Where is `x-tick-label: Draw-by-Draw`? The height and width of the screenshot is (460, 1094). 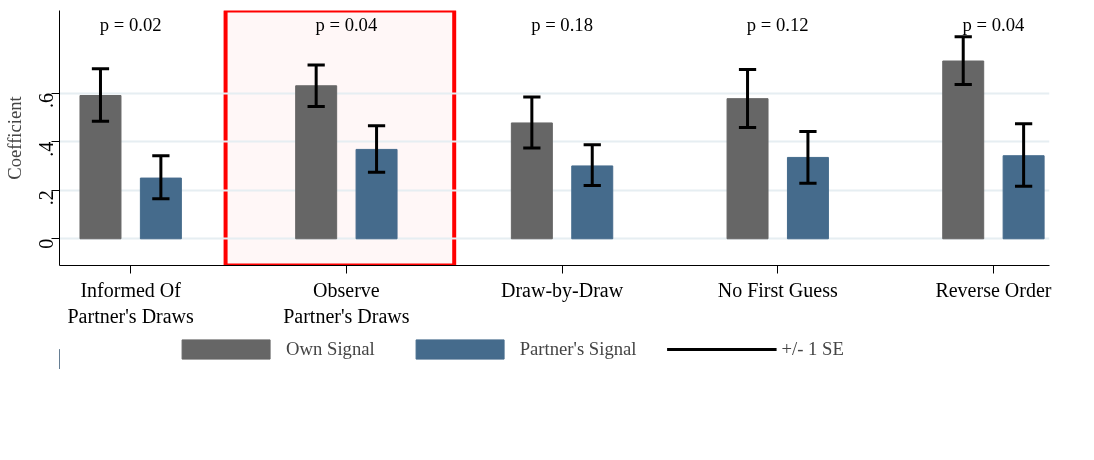 x-tick-label: Draw-by-Draw is located at coordinates (562, 290).